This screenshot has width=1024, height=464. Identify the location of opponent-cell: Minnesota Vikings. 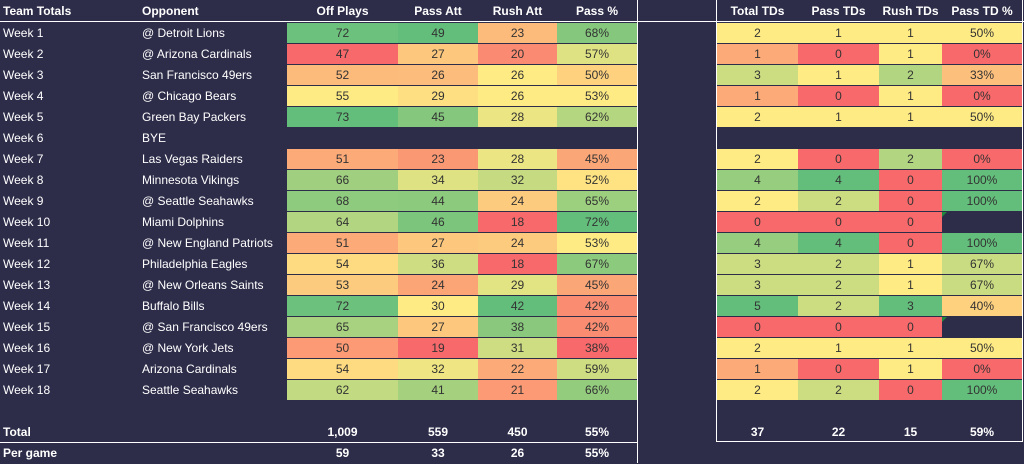
(191, 180).